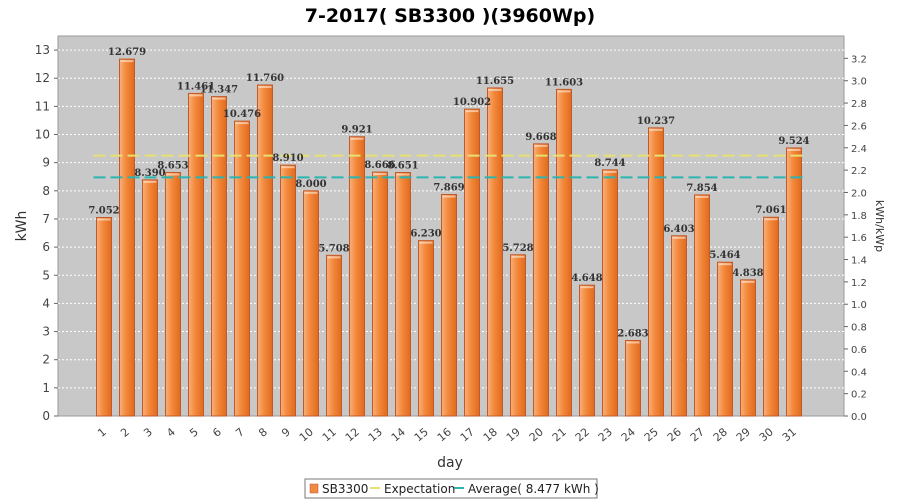 The width and height of the screenshot is (900, 500). Describe the element at coordinates (609, 163) in the screenshot. I see `data-label: 8.744` at that location.